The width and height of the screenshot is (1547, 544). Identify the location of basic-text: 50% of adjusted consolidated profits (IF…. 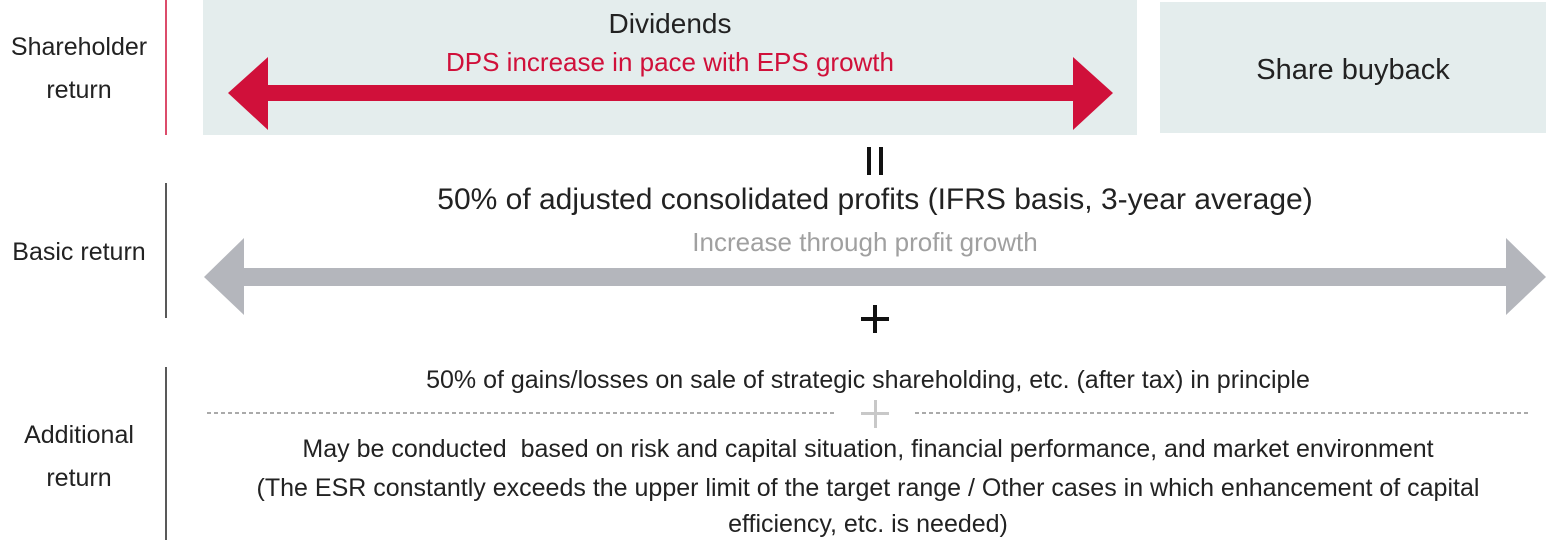
(875, 199).